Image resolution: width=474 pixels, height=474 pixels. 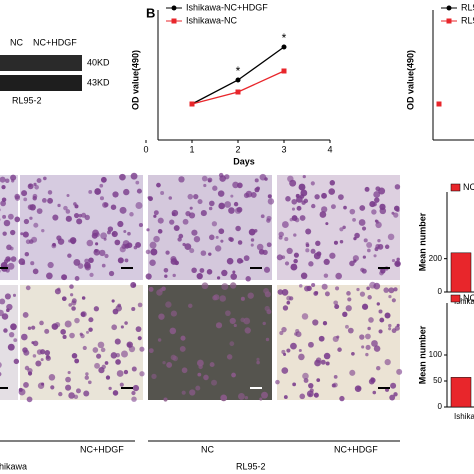 I want to click on y-tick-label: 100, so click(x=436, y=354).